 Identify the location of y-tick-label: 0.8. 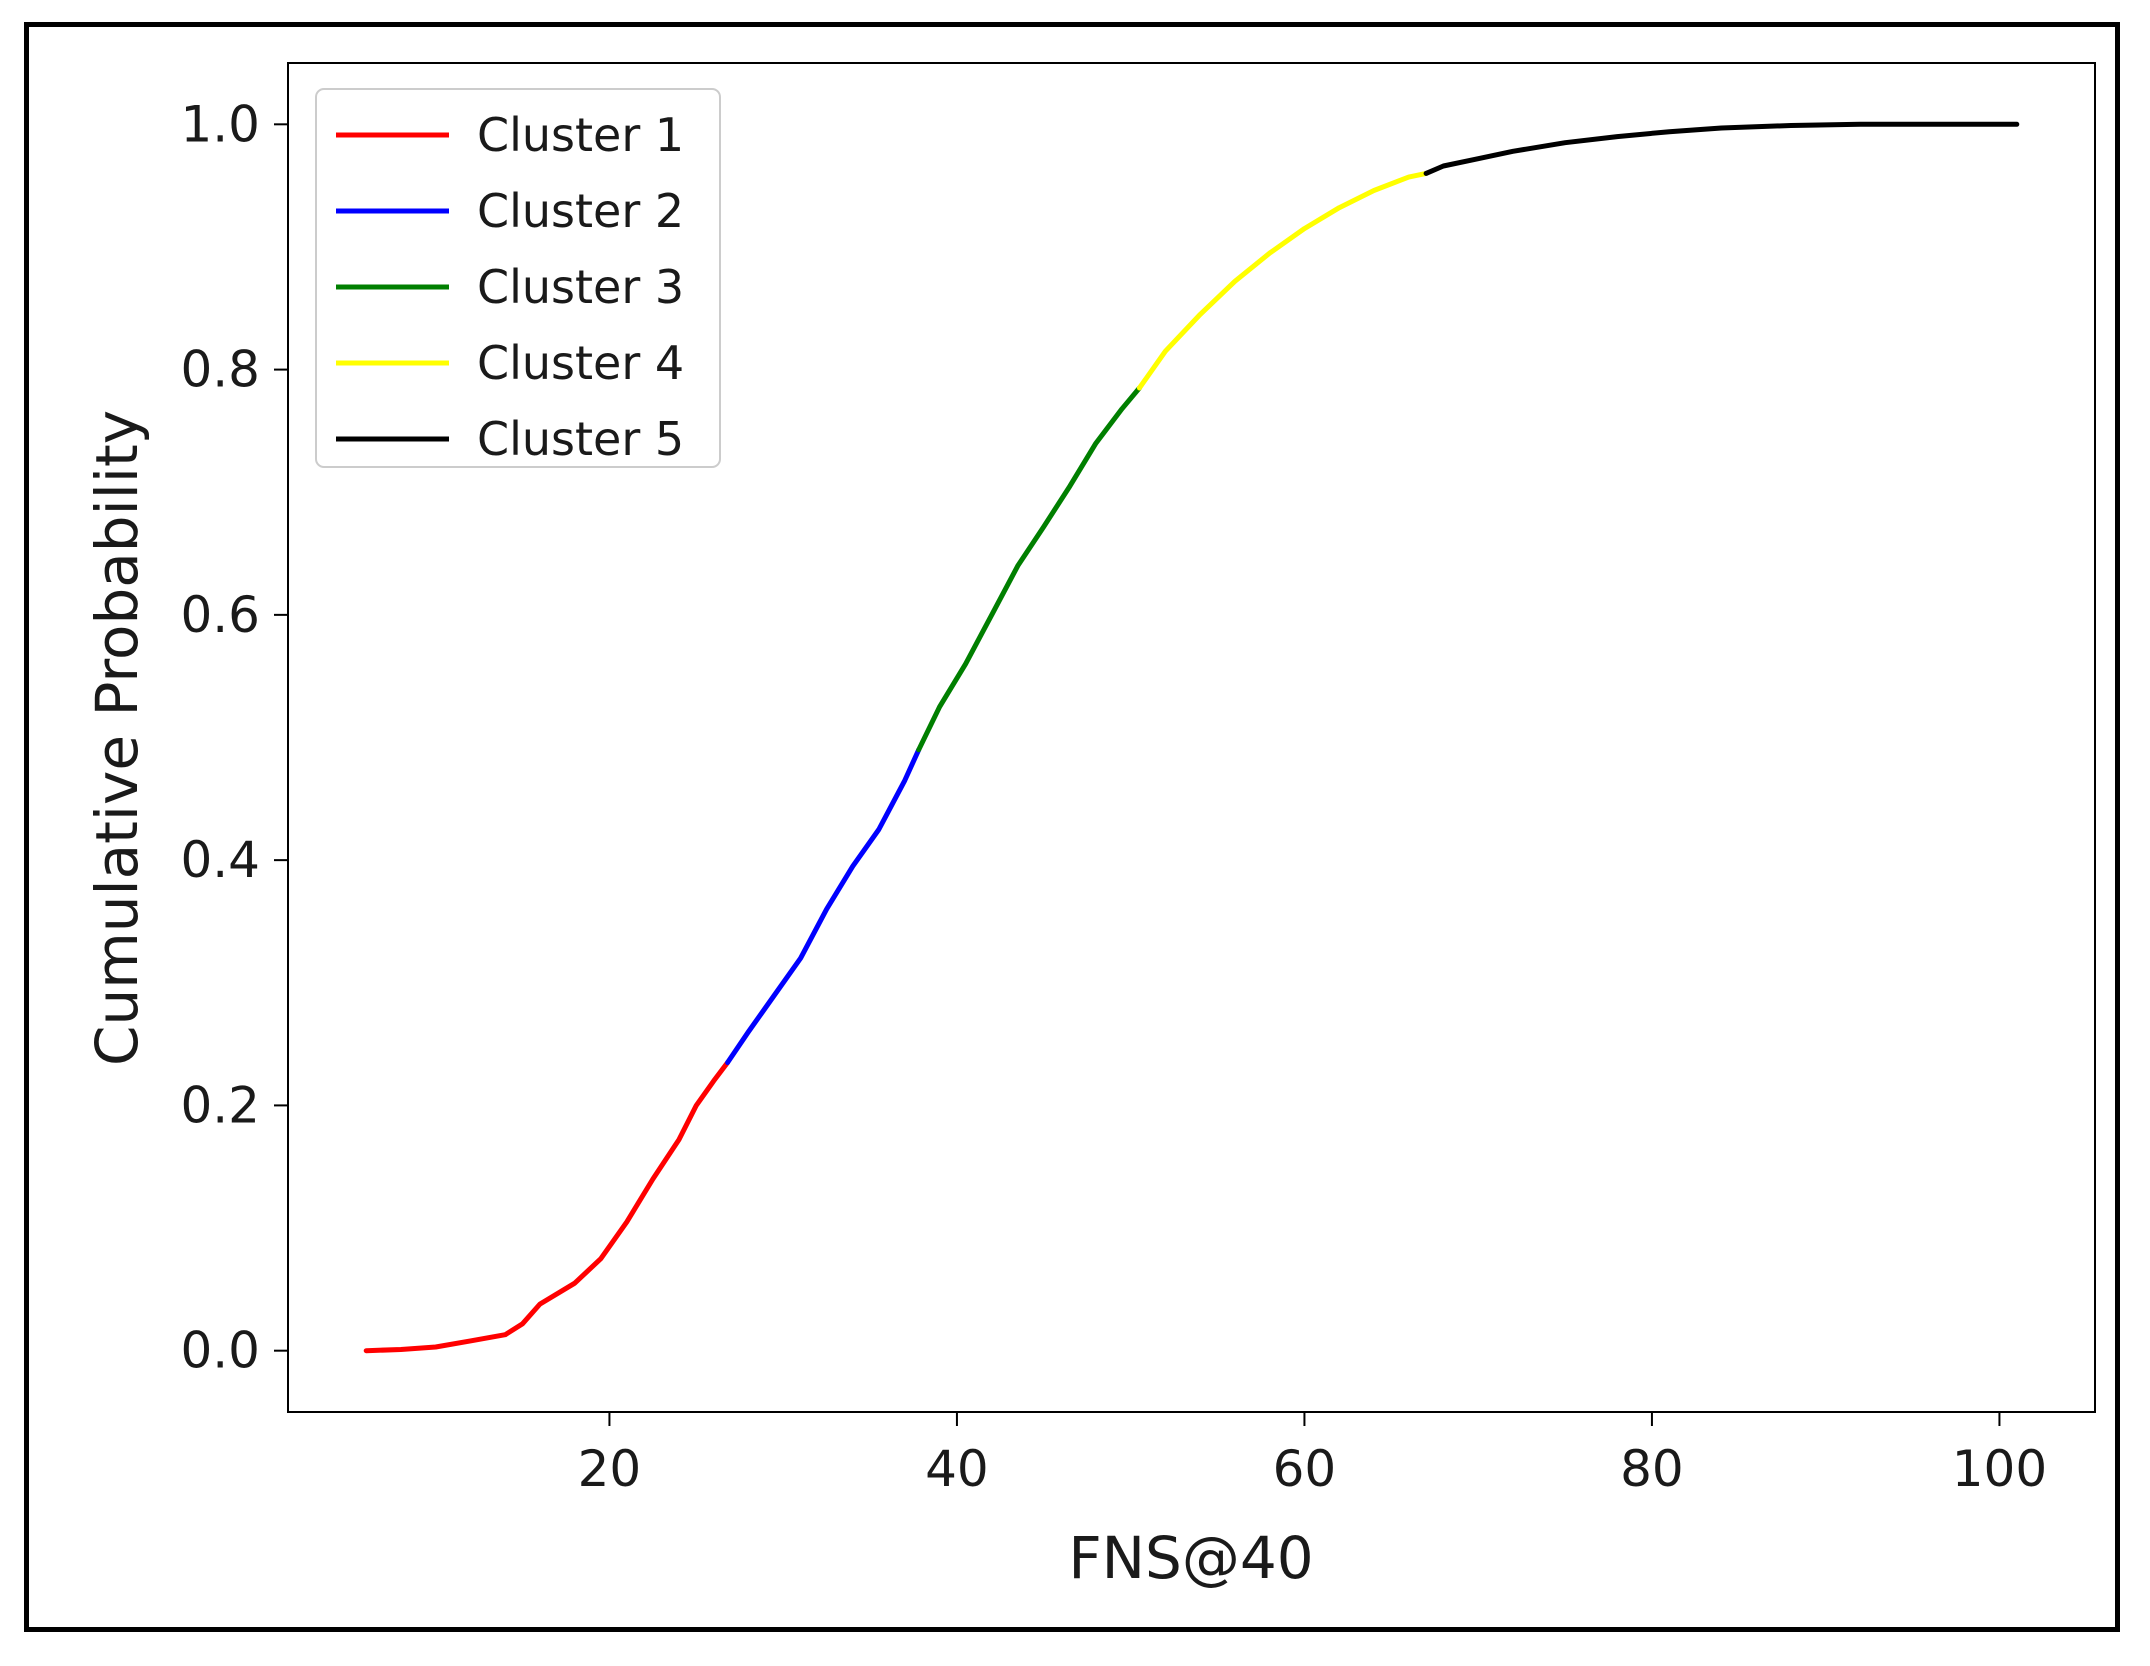
(220, 370).